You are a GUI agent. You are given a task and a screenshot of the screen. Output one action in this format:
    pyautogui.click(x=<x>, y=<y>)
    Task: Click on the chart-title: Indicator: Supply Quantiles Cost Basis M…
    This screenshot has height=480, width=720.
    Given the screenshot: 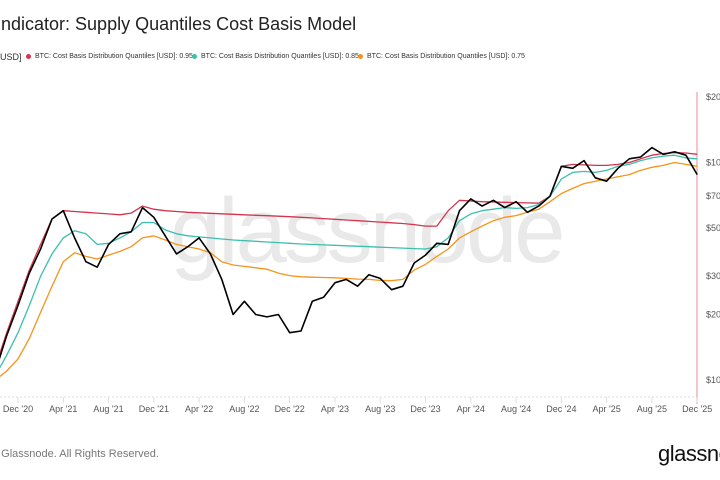 What is the action you would take?
    pyautogui.click(x=178, y=24)
    